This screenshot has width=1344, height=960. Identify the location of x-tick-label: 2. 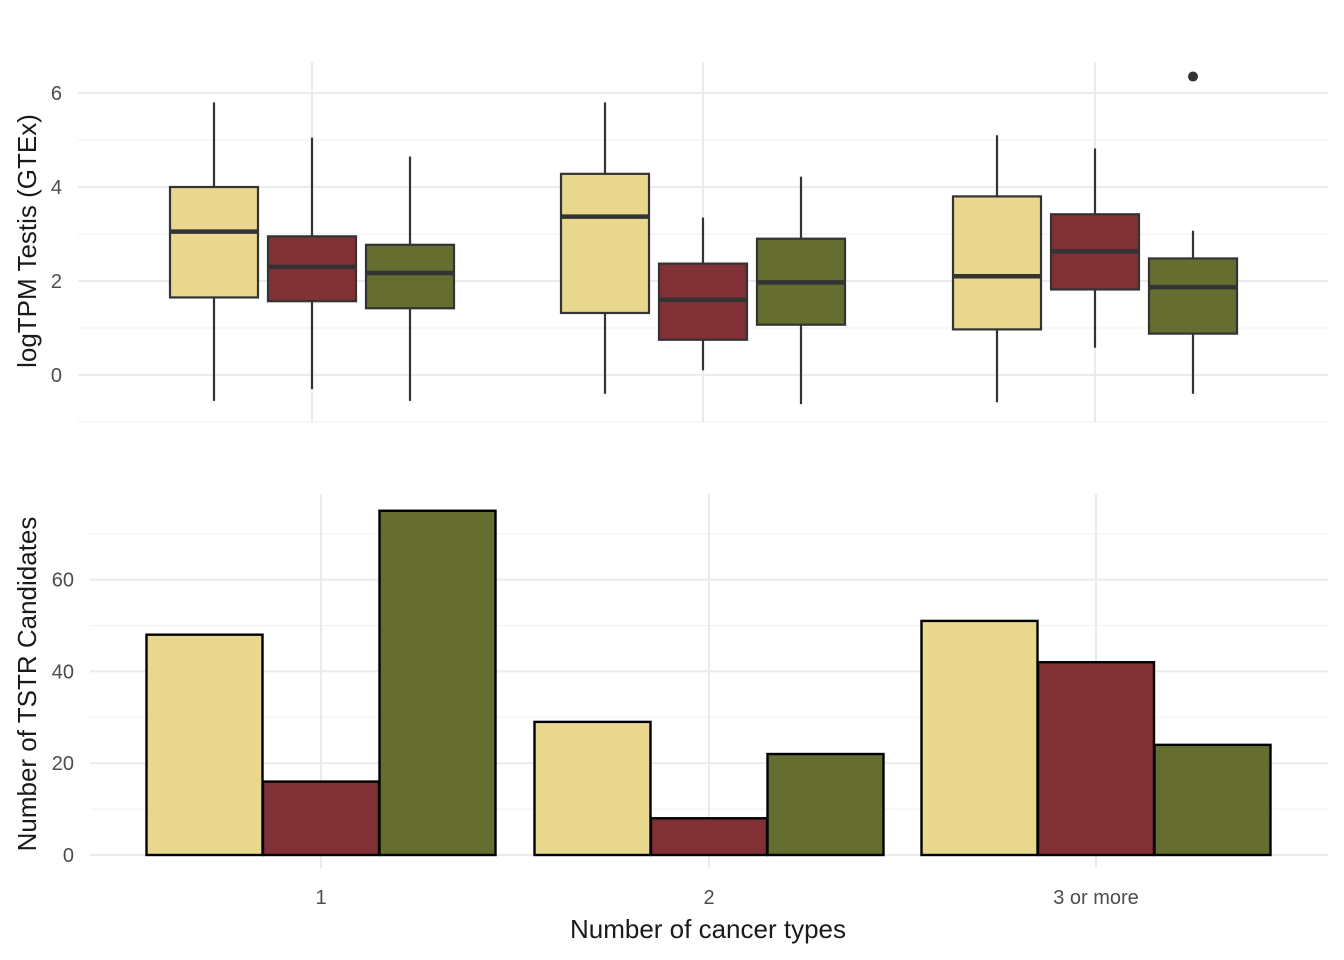
(708, 898).